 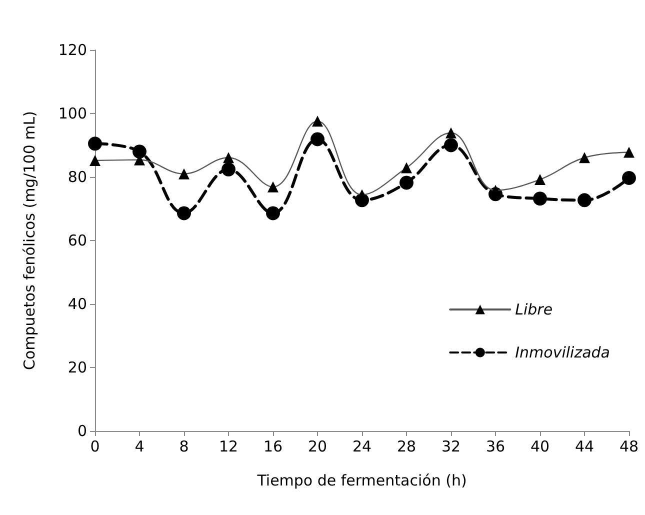 What do you see at coordinates (584, 447) in the screenshot?
I see `x-tick-label: 44` at bounding box center [584, 447].